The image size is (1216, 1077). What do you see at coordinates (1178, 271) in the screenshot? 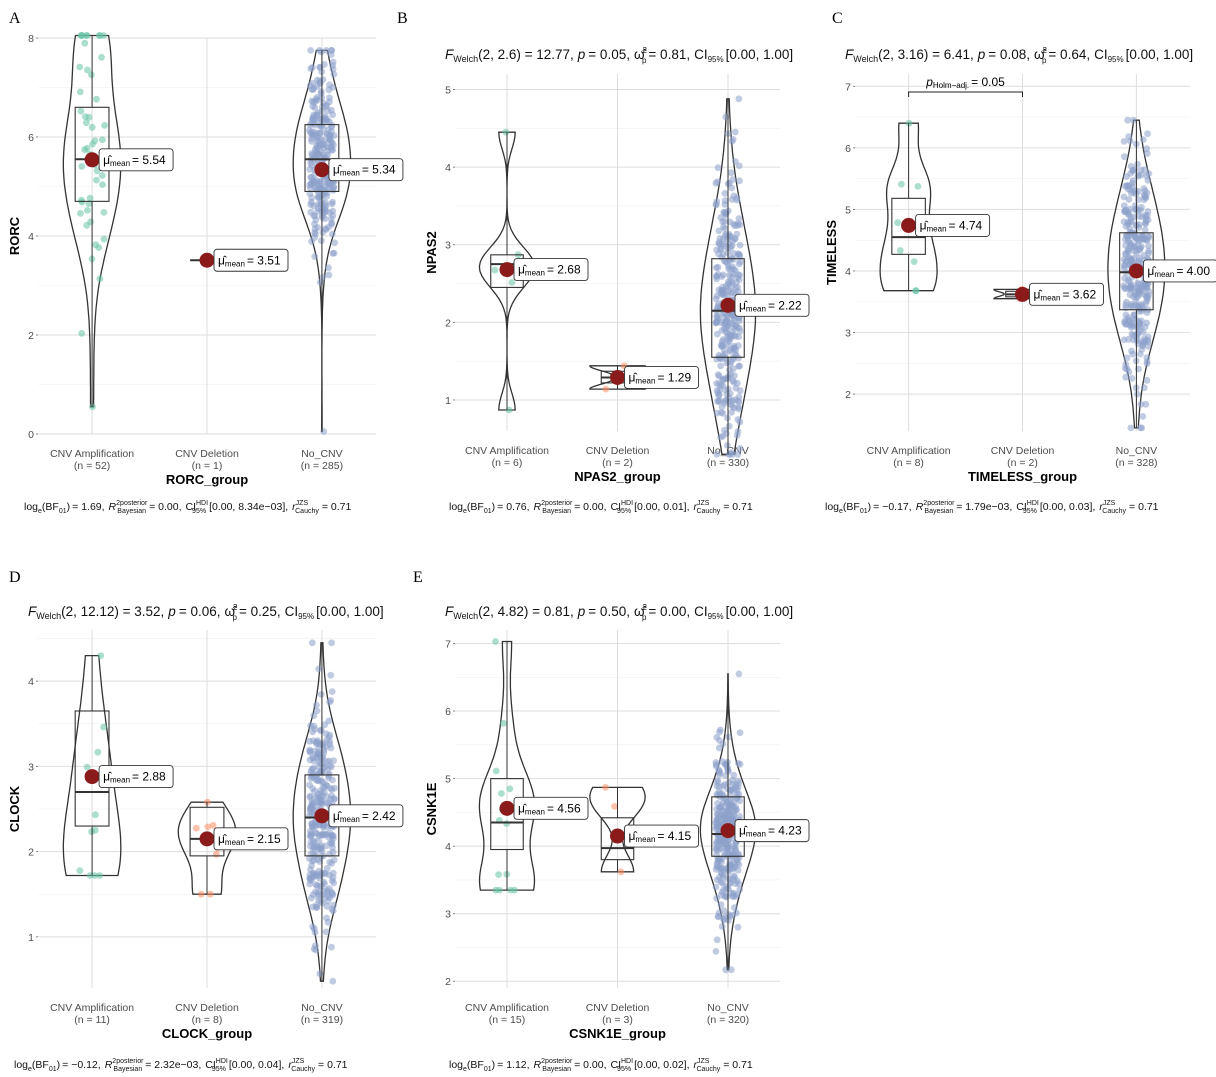
I see `mean-label: μ̂mean = 4.00` at bounding box center [1178, 271].